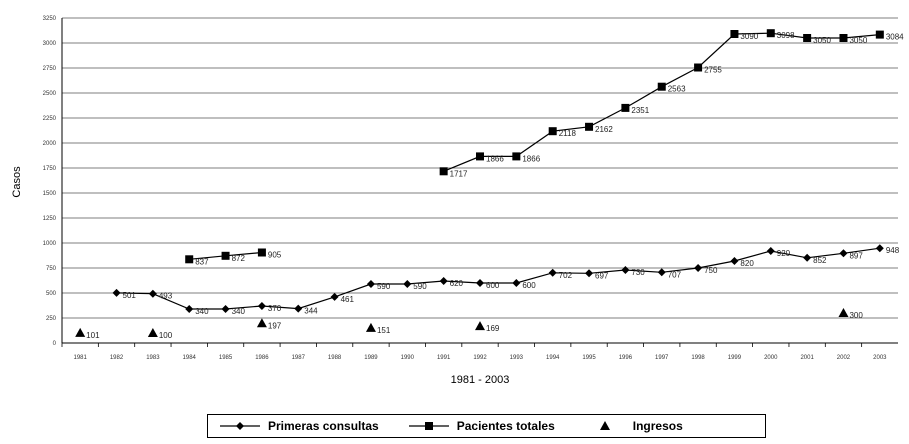 The height and width of the screenshot is (444, 909). What do you see at coordinates (568, 133) in the screenshot?
I see `data-label: 2118` at bounding box center [568, 133].